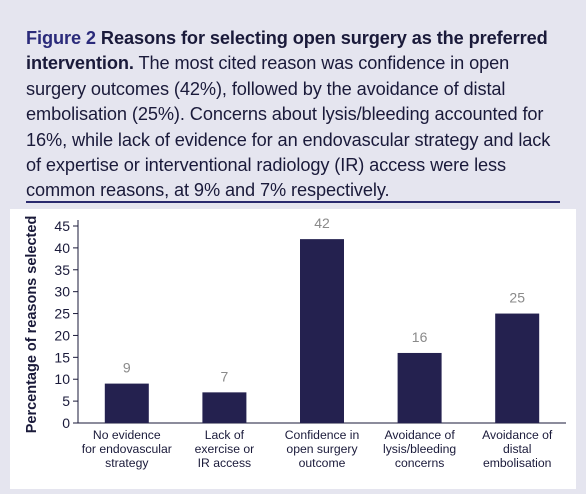 This screenshot has height=494, width=586. What do you see at coordinates (420, 337) in the screenshot?
I see `bar-value-label: 16` at bounding box center [420, 337].